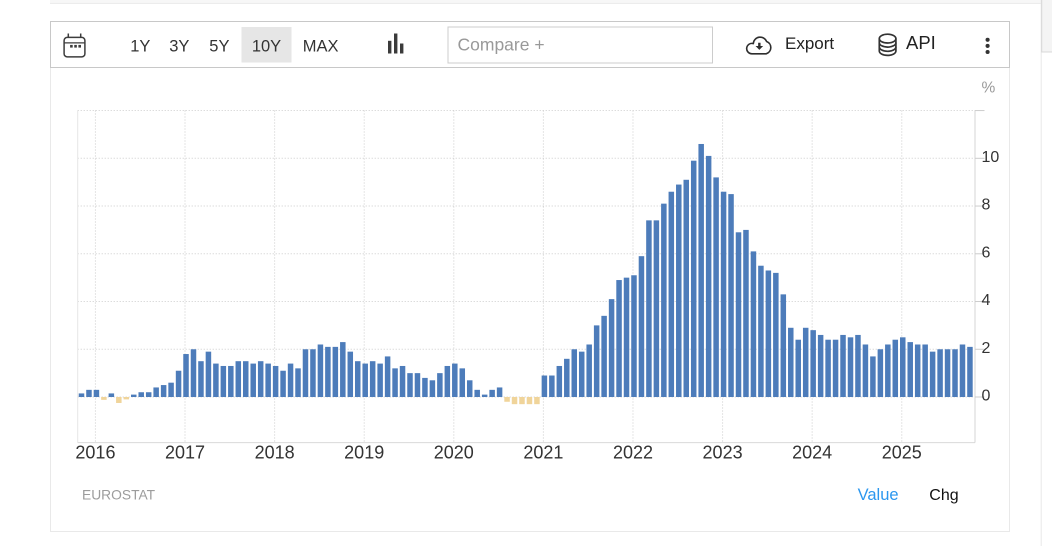  What do you see at coordinates (454, 453) in the screenshot?
I see `svg-text: 2020` at bounding box center [454, 453].